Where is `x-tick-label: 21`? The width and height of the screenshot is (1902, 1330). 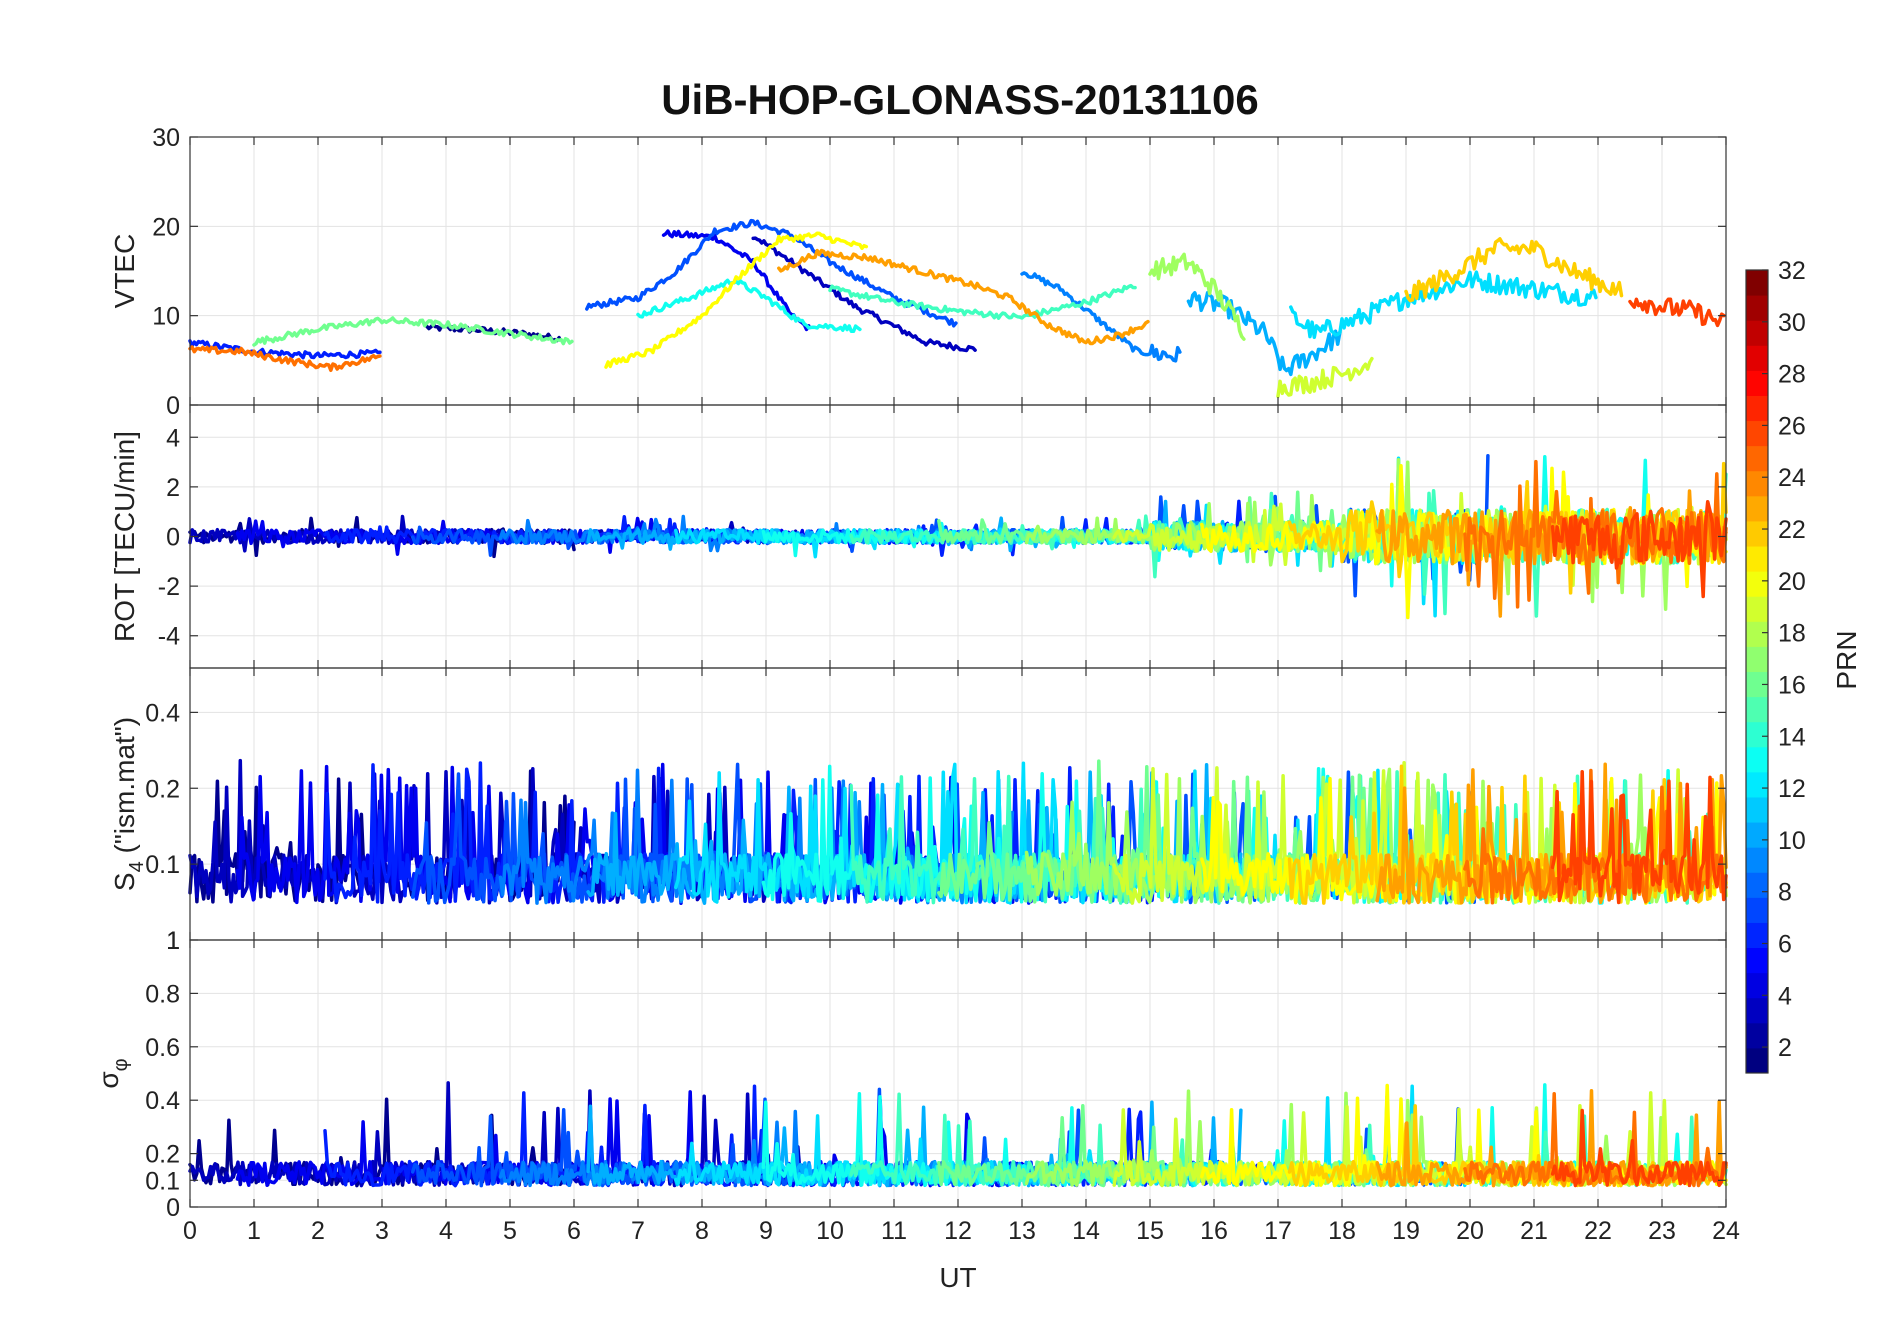
x-tick-label: 21 is located at coordinates (1534, 1231).